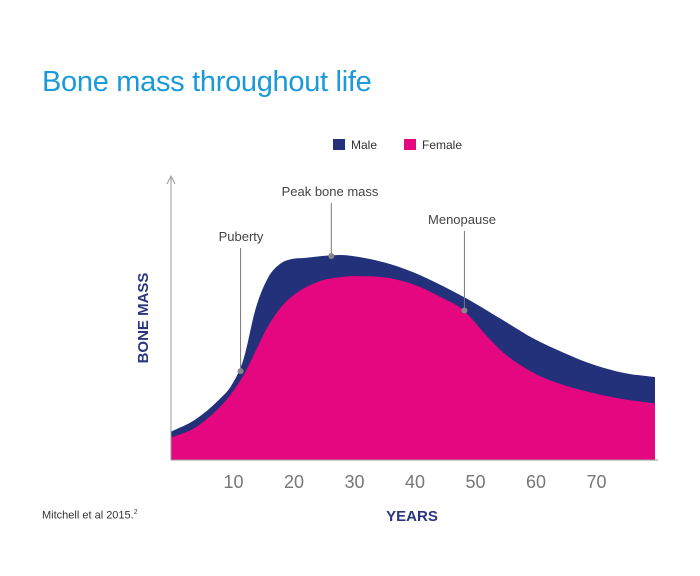 Image resolution: width=700 pixels, height=576 pixels. I want to click on y-axis-arrow, so click(171, 179).